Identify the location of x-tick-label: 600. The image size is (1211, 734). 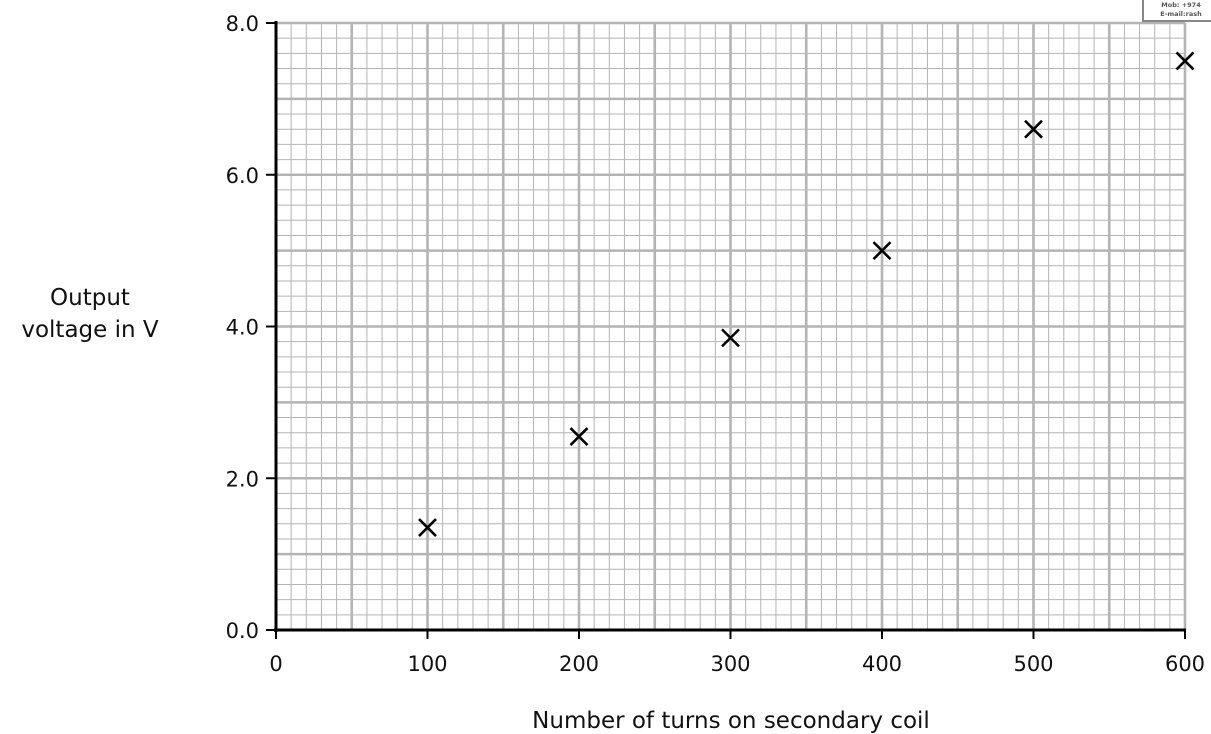
(1185, 664).